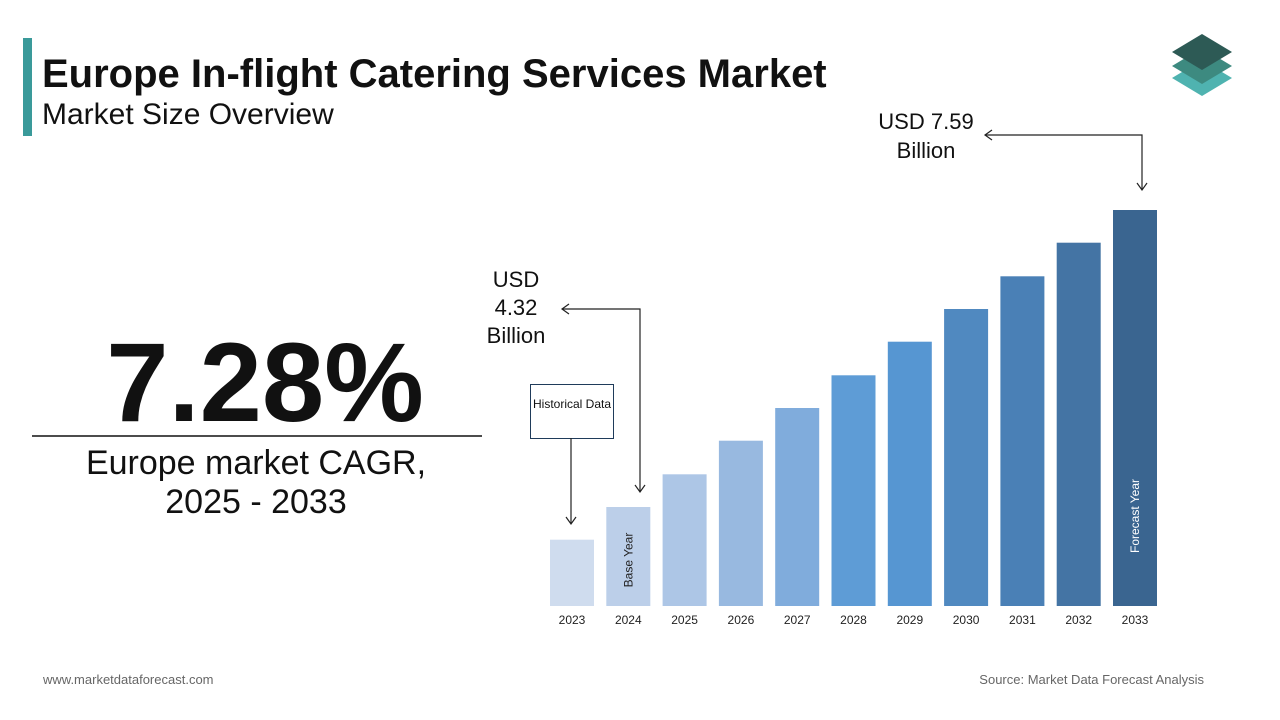 This screenshot has height=720, width=1280. What do you see at coordinates (572, 411) in the screenshot?
I see `historical-box` at bounding box center [572, 411].